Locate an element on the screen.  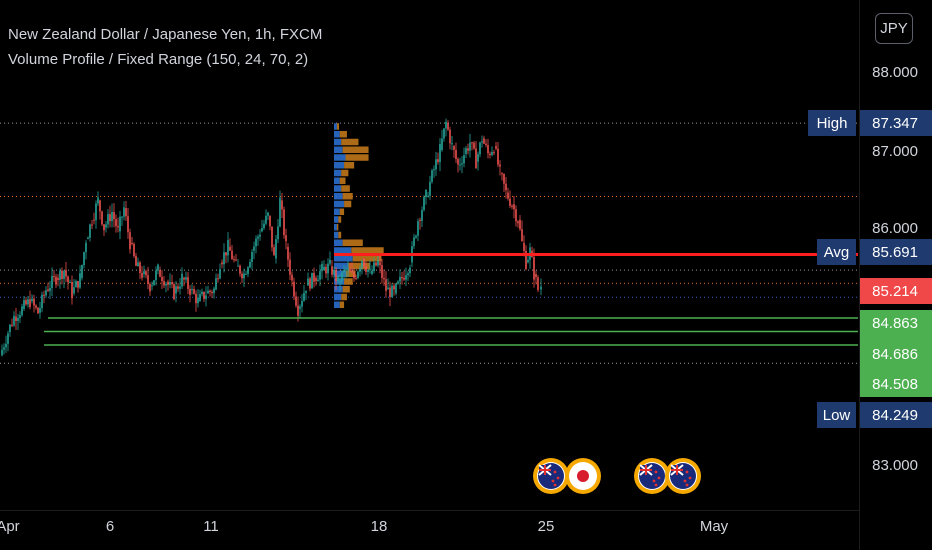
price-tick-label: 83.000 is located at coordinates (895, 465).